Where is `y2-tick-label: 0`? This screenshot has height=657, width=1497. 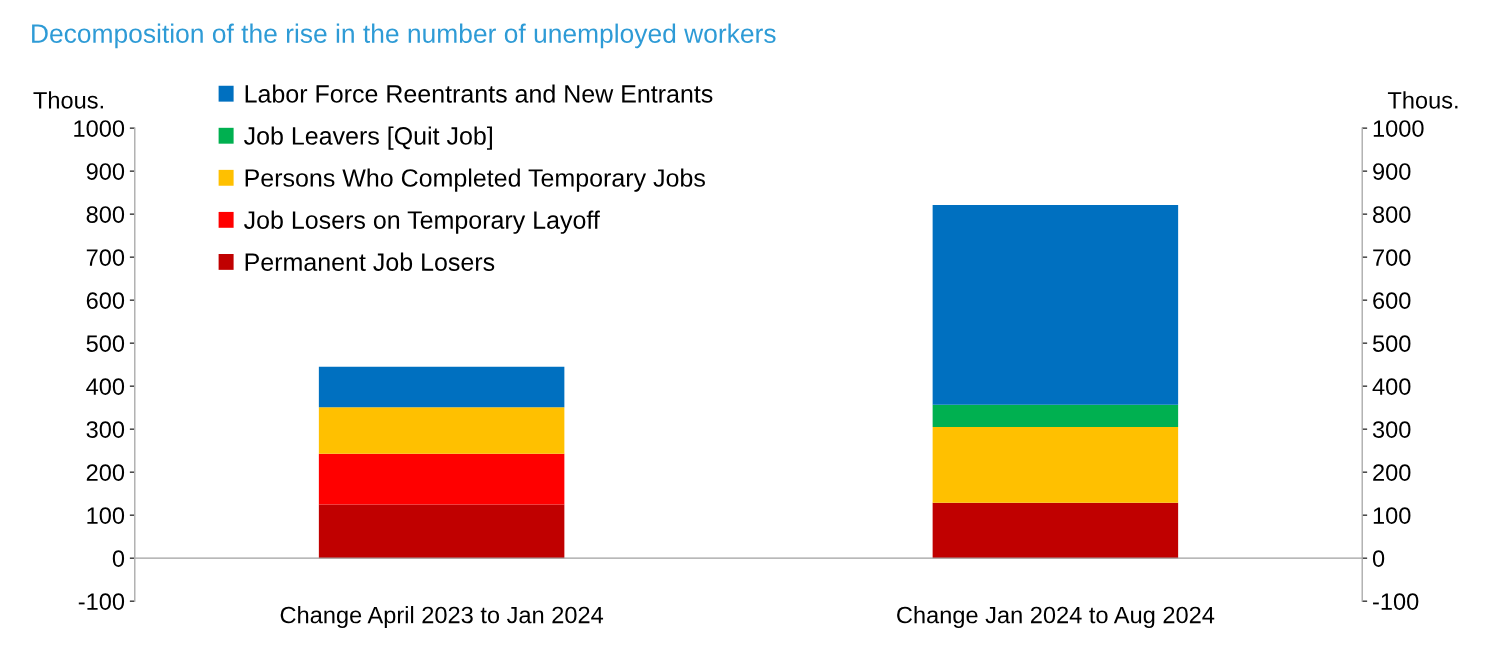
y2-tick-label: 0 is located at coordinates (1378, 558).